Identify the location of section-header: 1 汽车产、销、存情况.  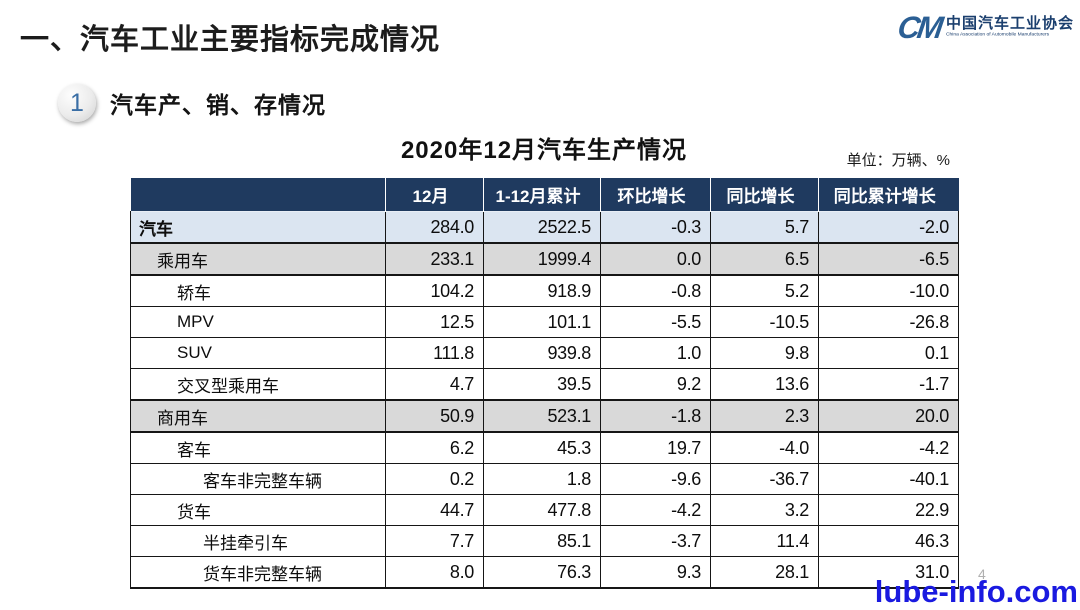
(192, 103).